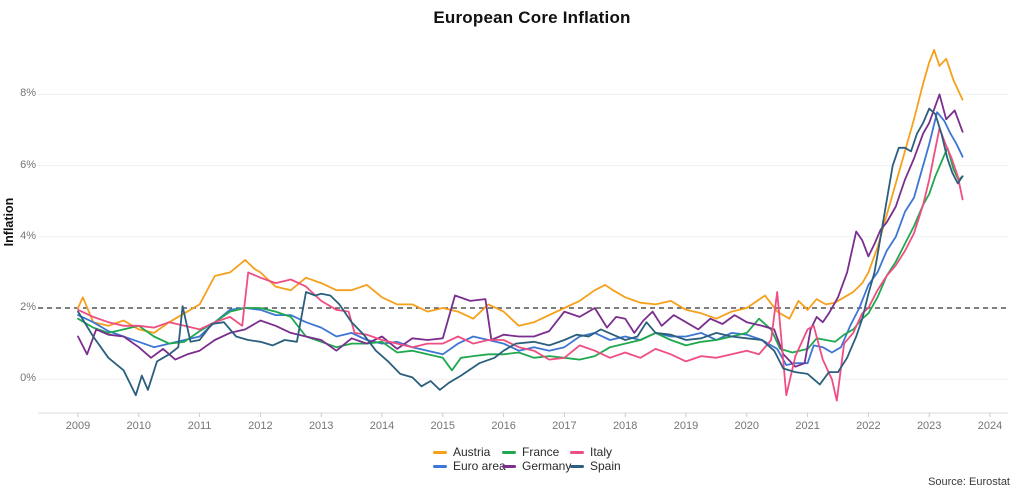  I want to click on legend-item-france: France, so click(536, 452).